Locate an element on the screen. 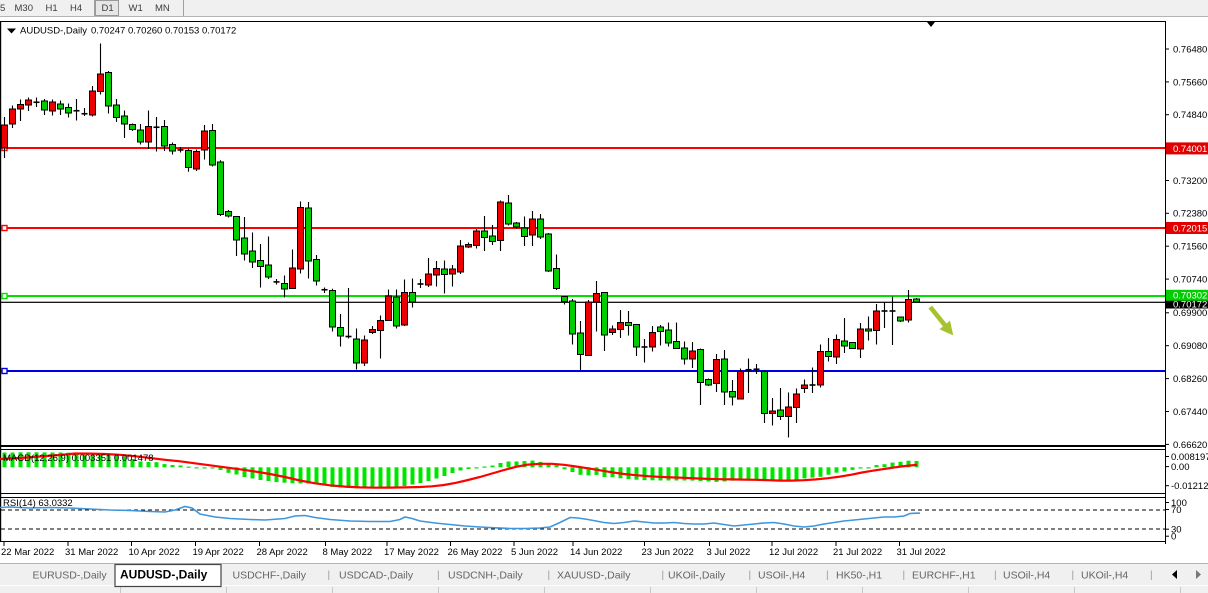  svg-text: 0.008197 is located at coordinates (1189, 457).